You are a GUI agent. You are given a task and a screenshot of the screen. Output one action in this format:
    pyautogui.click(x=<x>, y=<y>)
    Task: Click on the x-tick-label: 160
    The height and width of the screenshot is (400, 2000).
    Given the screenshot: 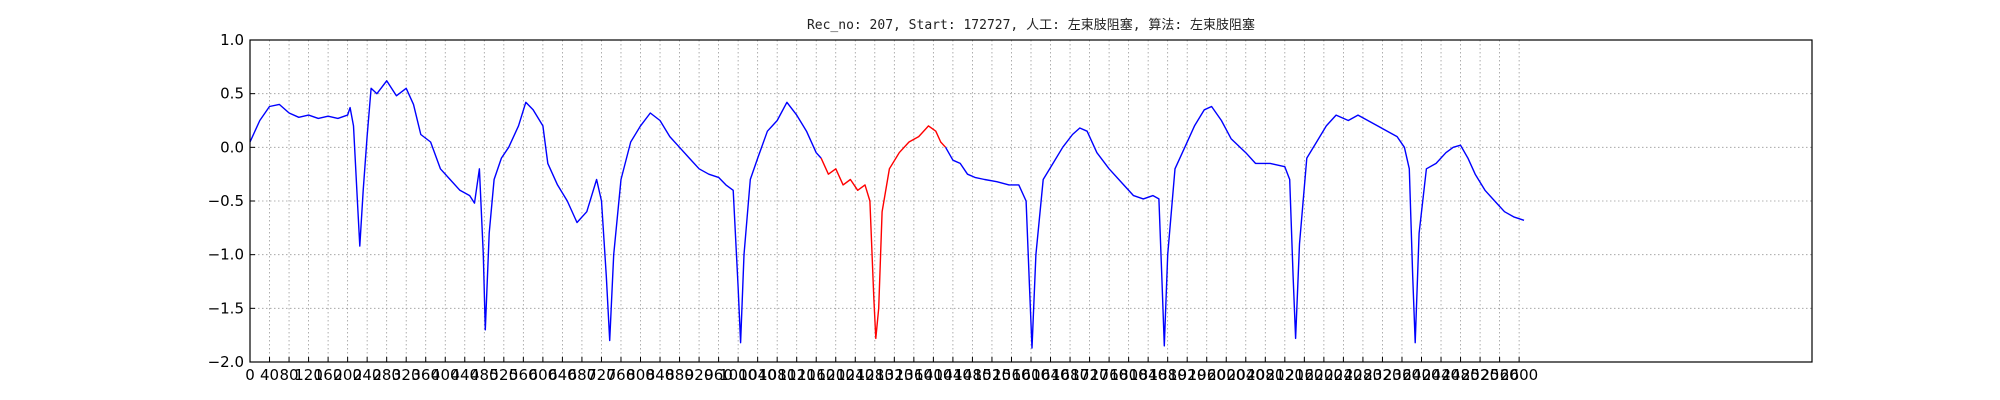 What is the action you would take?
    pyautogui.click(x=328, y=375)
    